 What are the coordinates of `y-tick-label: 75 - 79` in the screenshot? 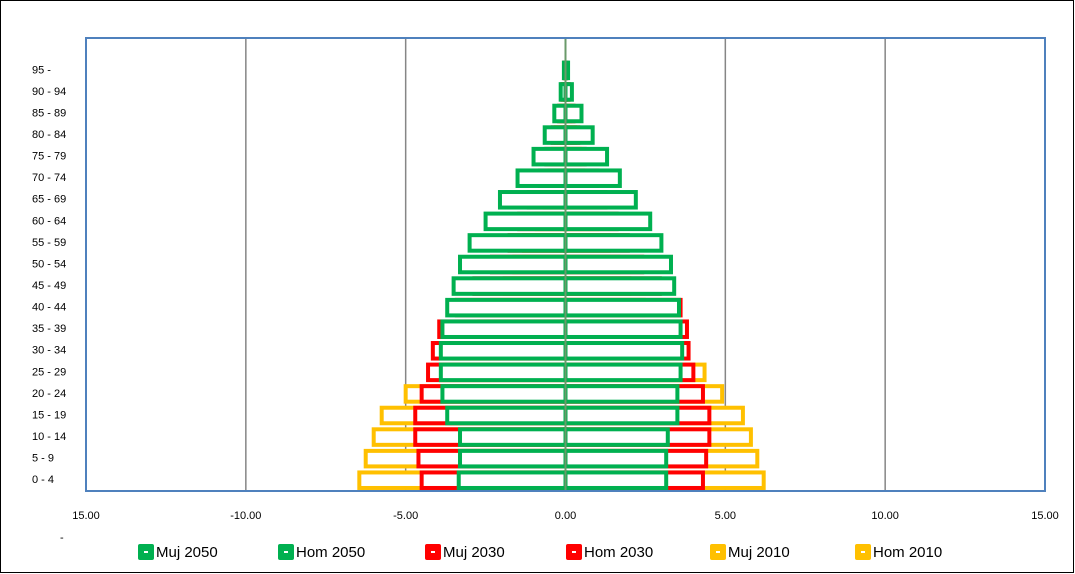 It's located at (49, 157).